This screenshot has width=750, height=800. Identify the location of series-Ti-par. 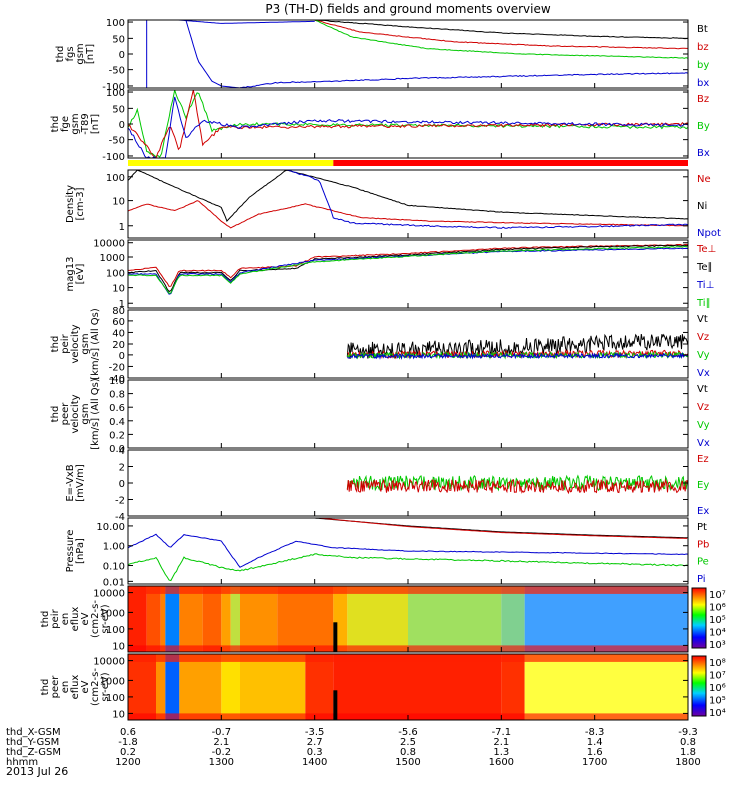
(408, 269).